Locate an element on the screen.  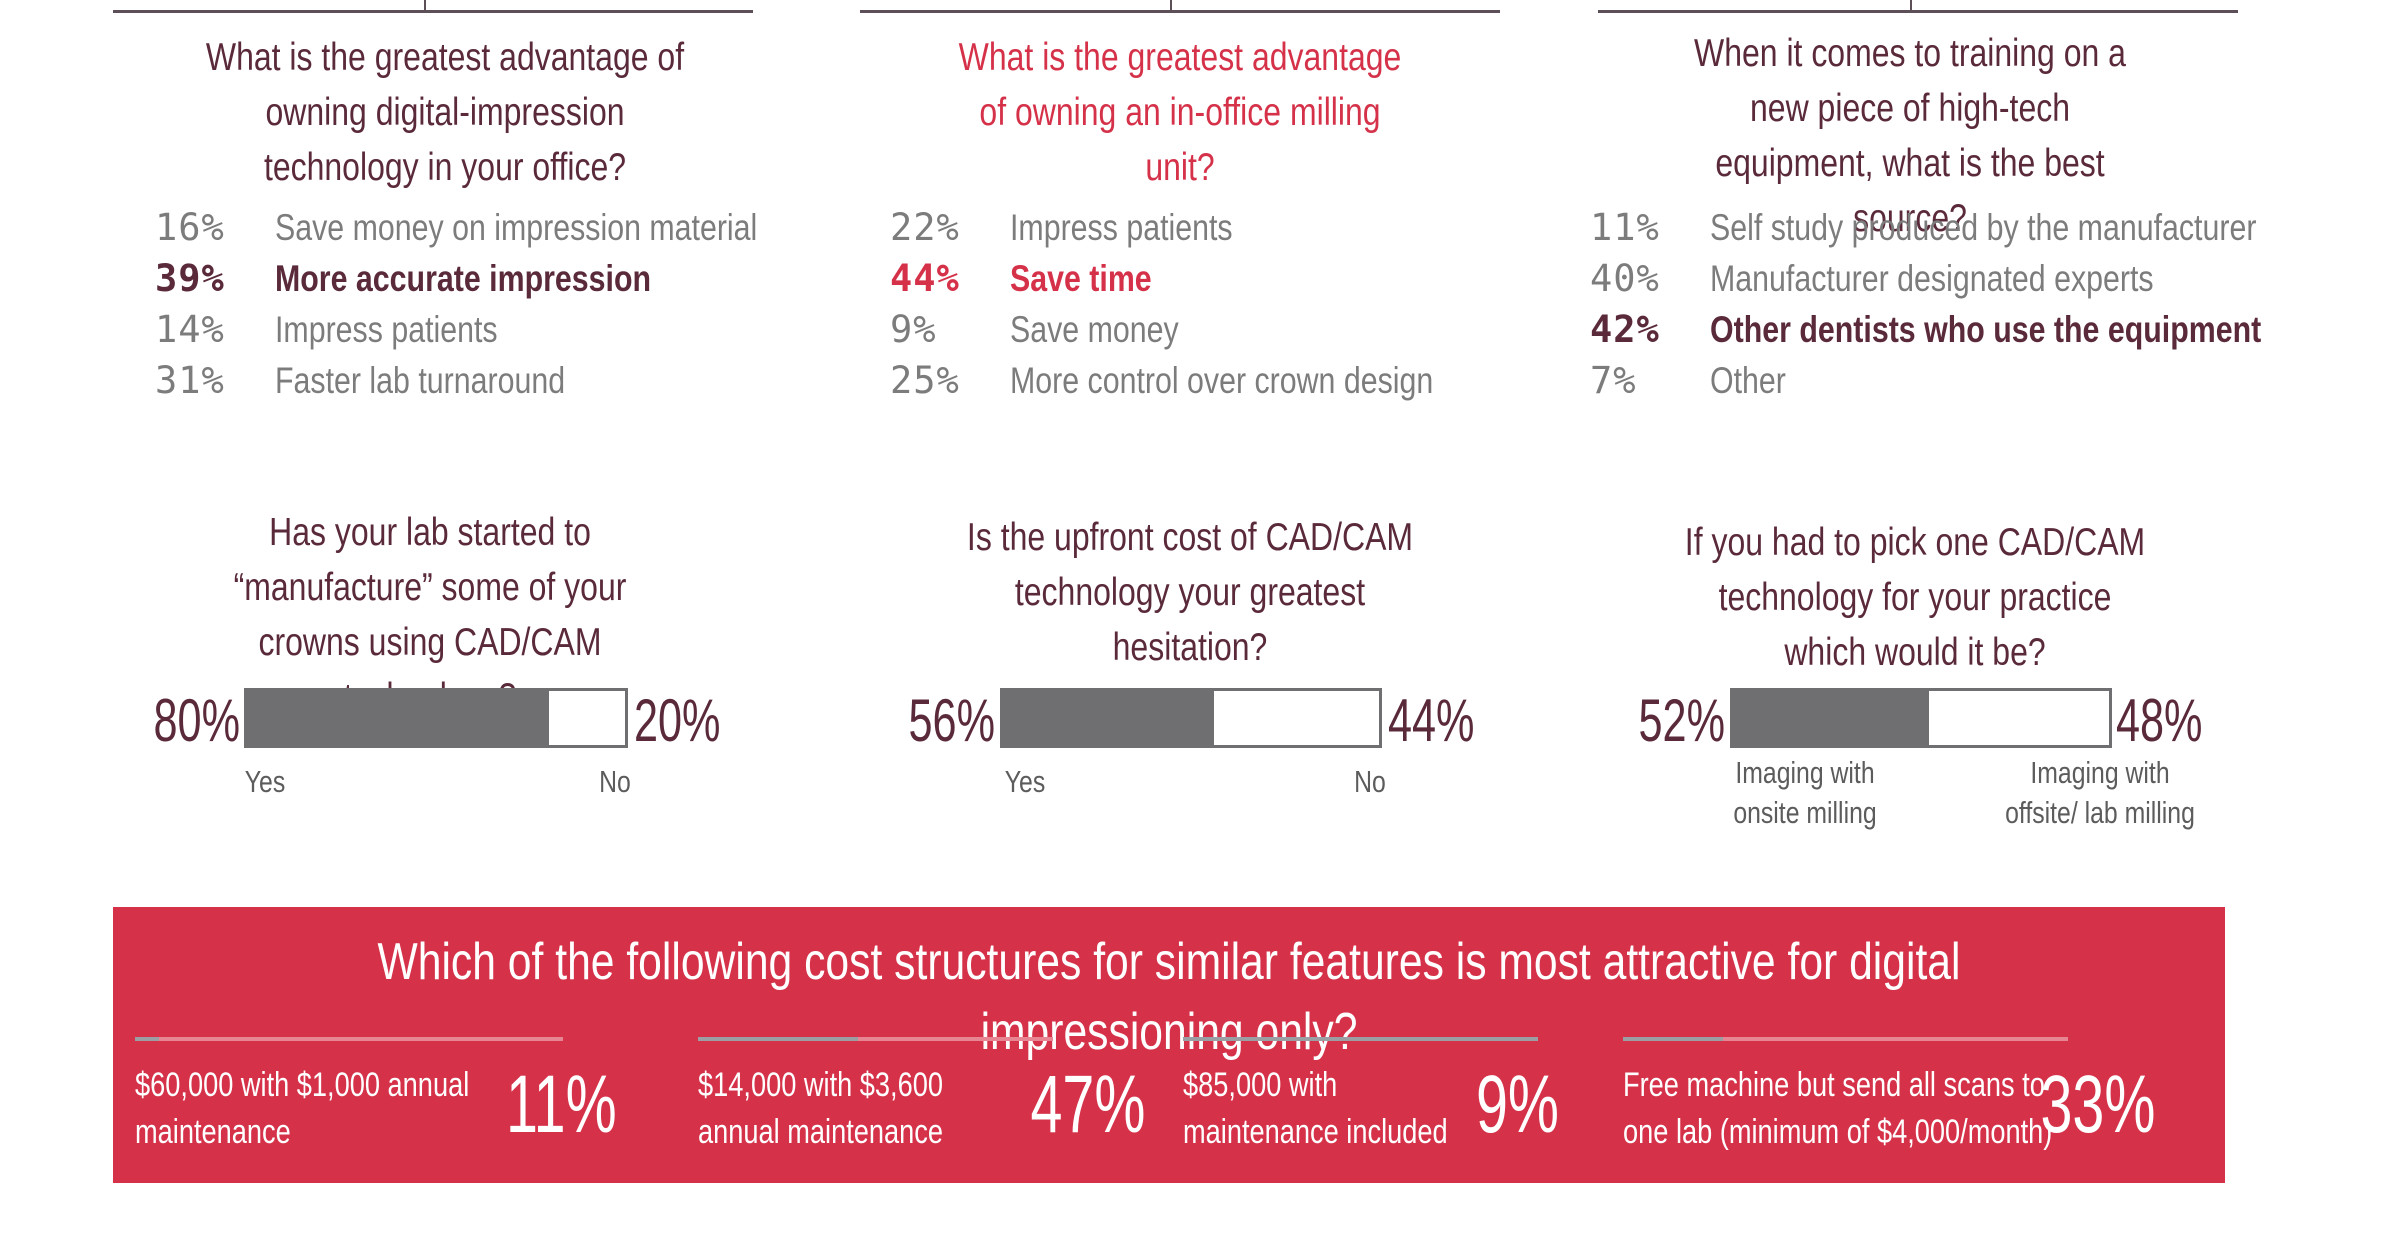
q1-label-0: Save money on impression material is located at coordinates (516, 227).